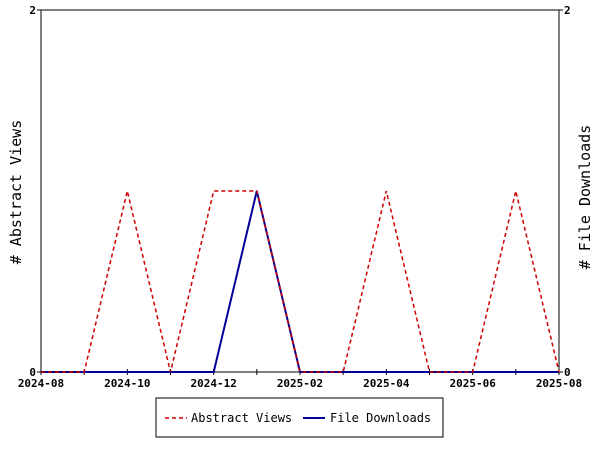 This screenshot has height=450, width=600. I want to click on x-tick-label: 2025-08, so click(559, 383).